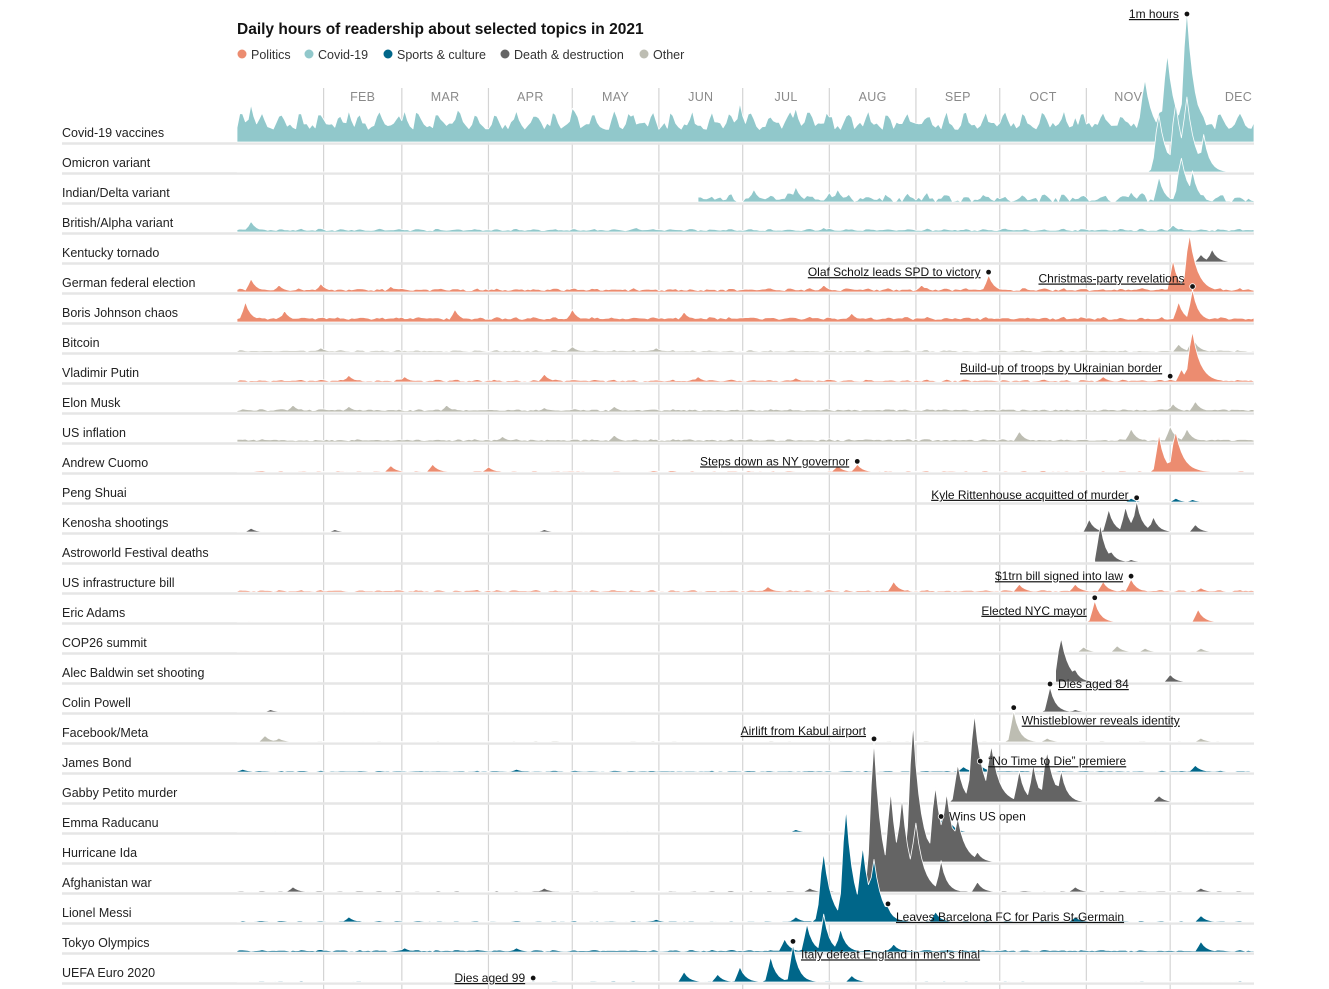  What do you see at coordinates (658, 855) in the screenshot?
I see `ridgeline-row: Hurricane Ida` at bounding box center [658, 855].